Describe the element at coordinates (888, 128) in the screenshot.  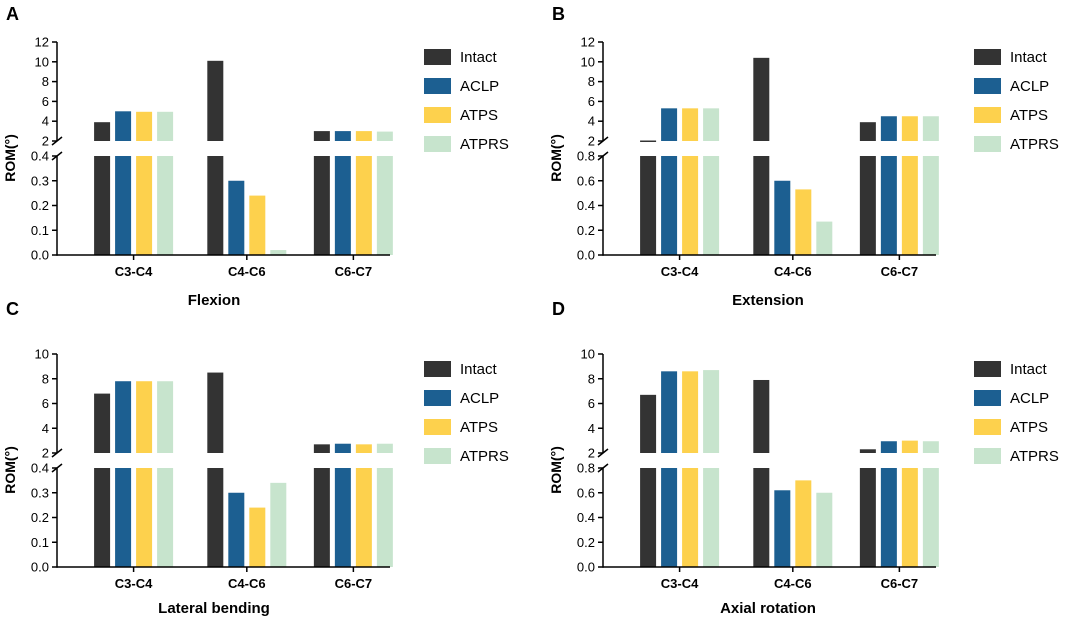
I see `bar-aclp-c6-c7-upper` at that location.